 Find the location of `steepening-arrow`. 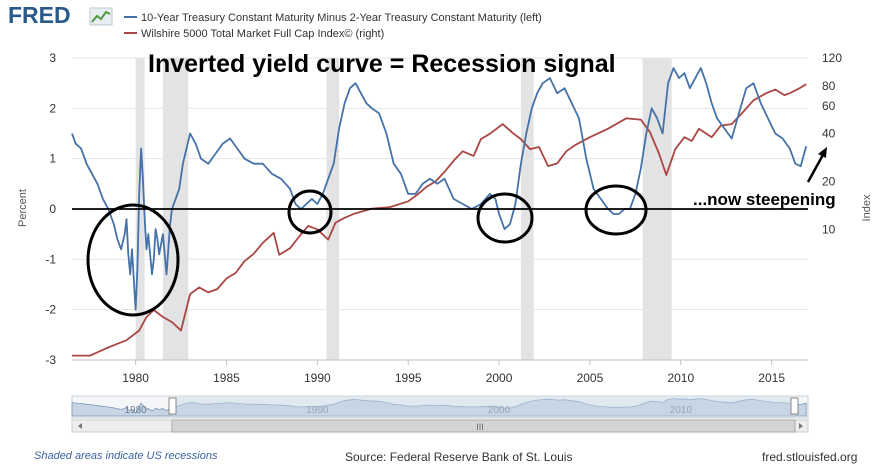

steepening-arrow is located at coordinates (816, 165).